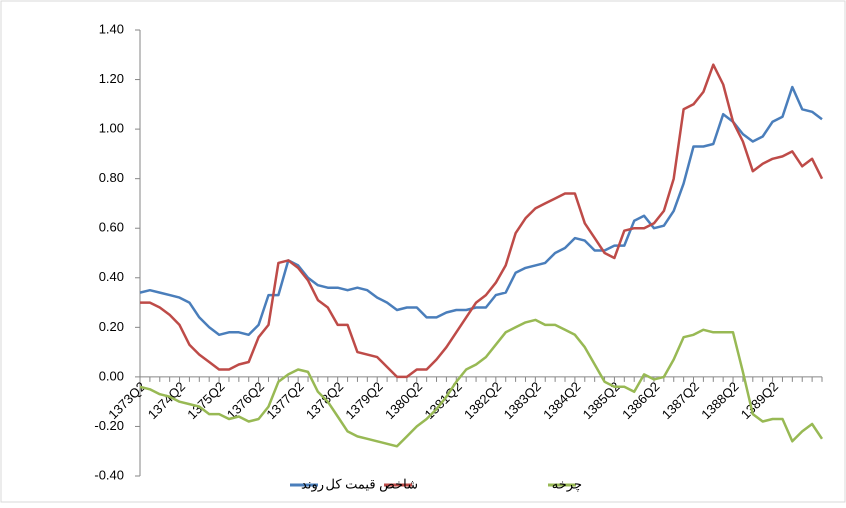 Image resolution: width=846 pixels, height=508 pixels. What do you see at coordinates (111, 177) in the screenshot?
I see `y-tick-label: 0.80` at bounding box center [111, 177].